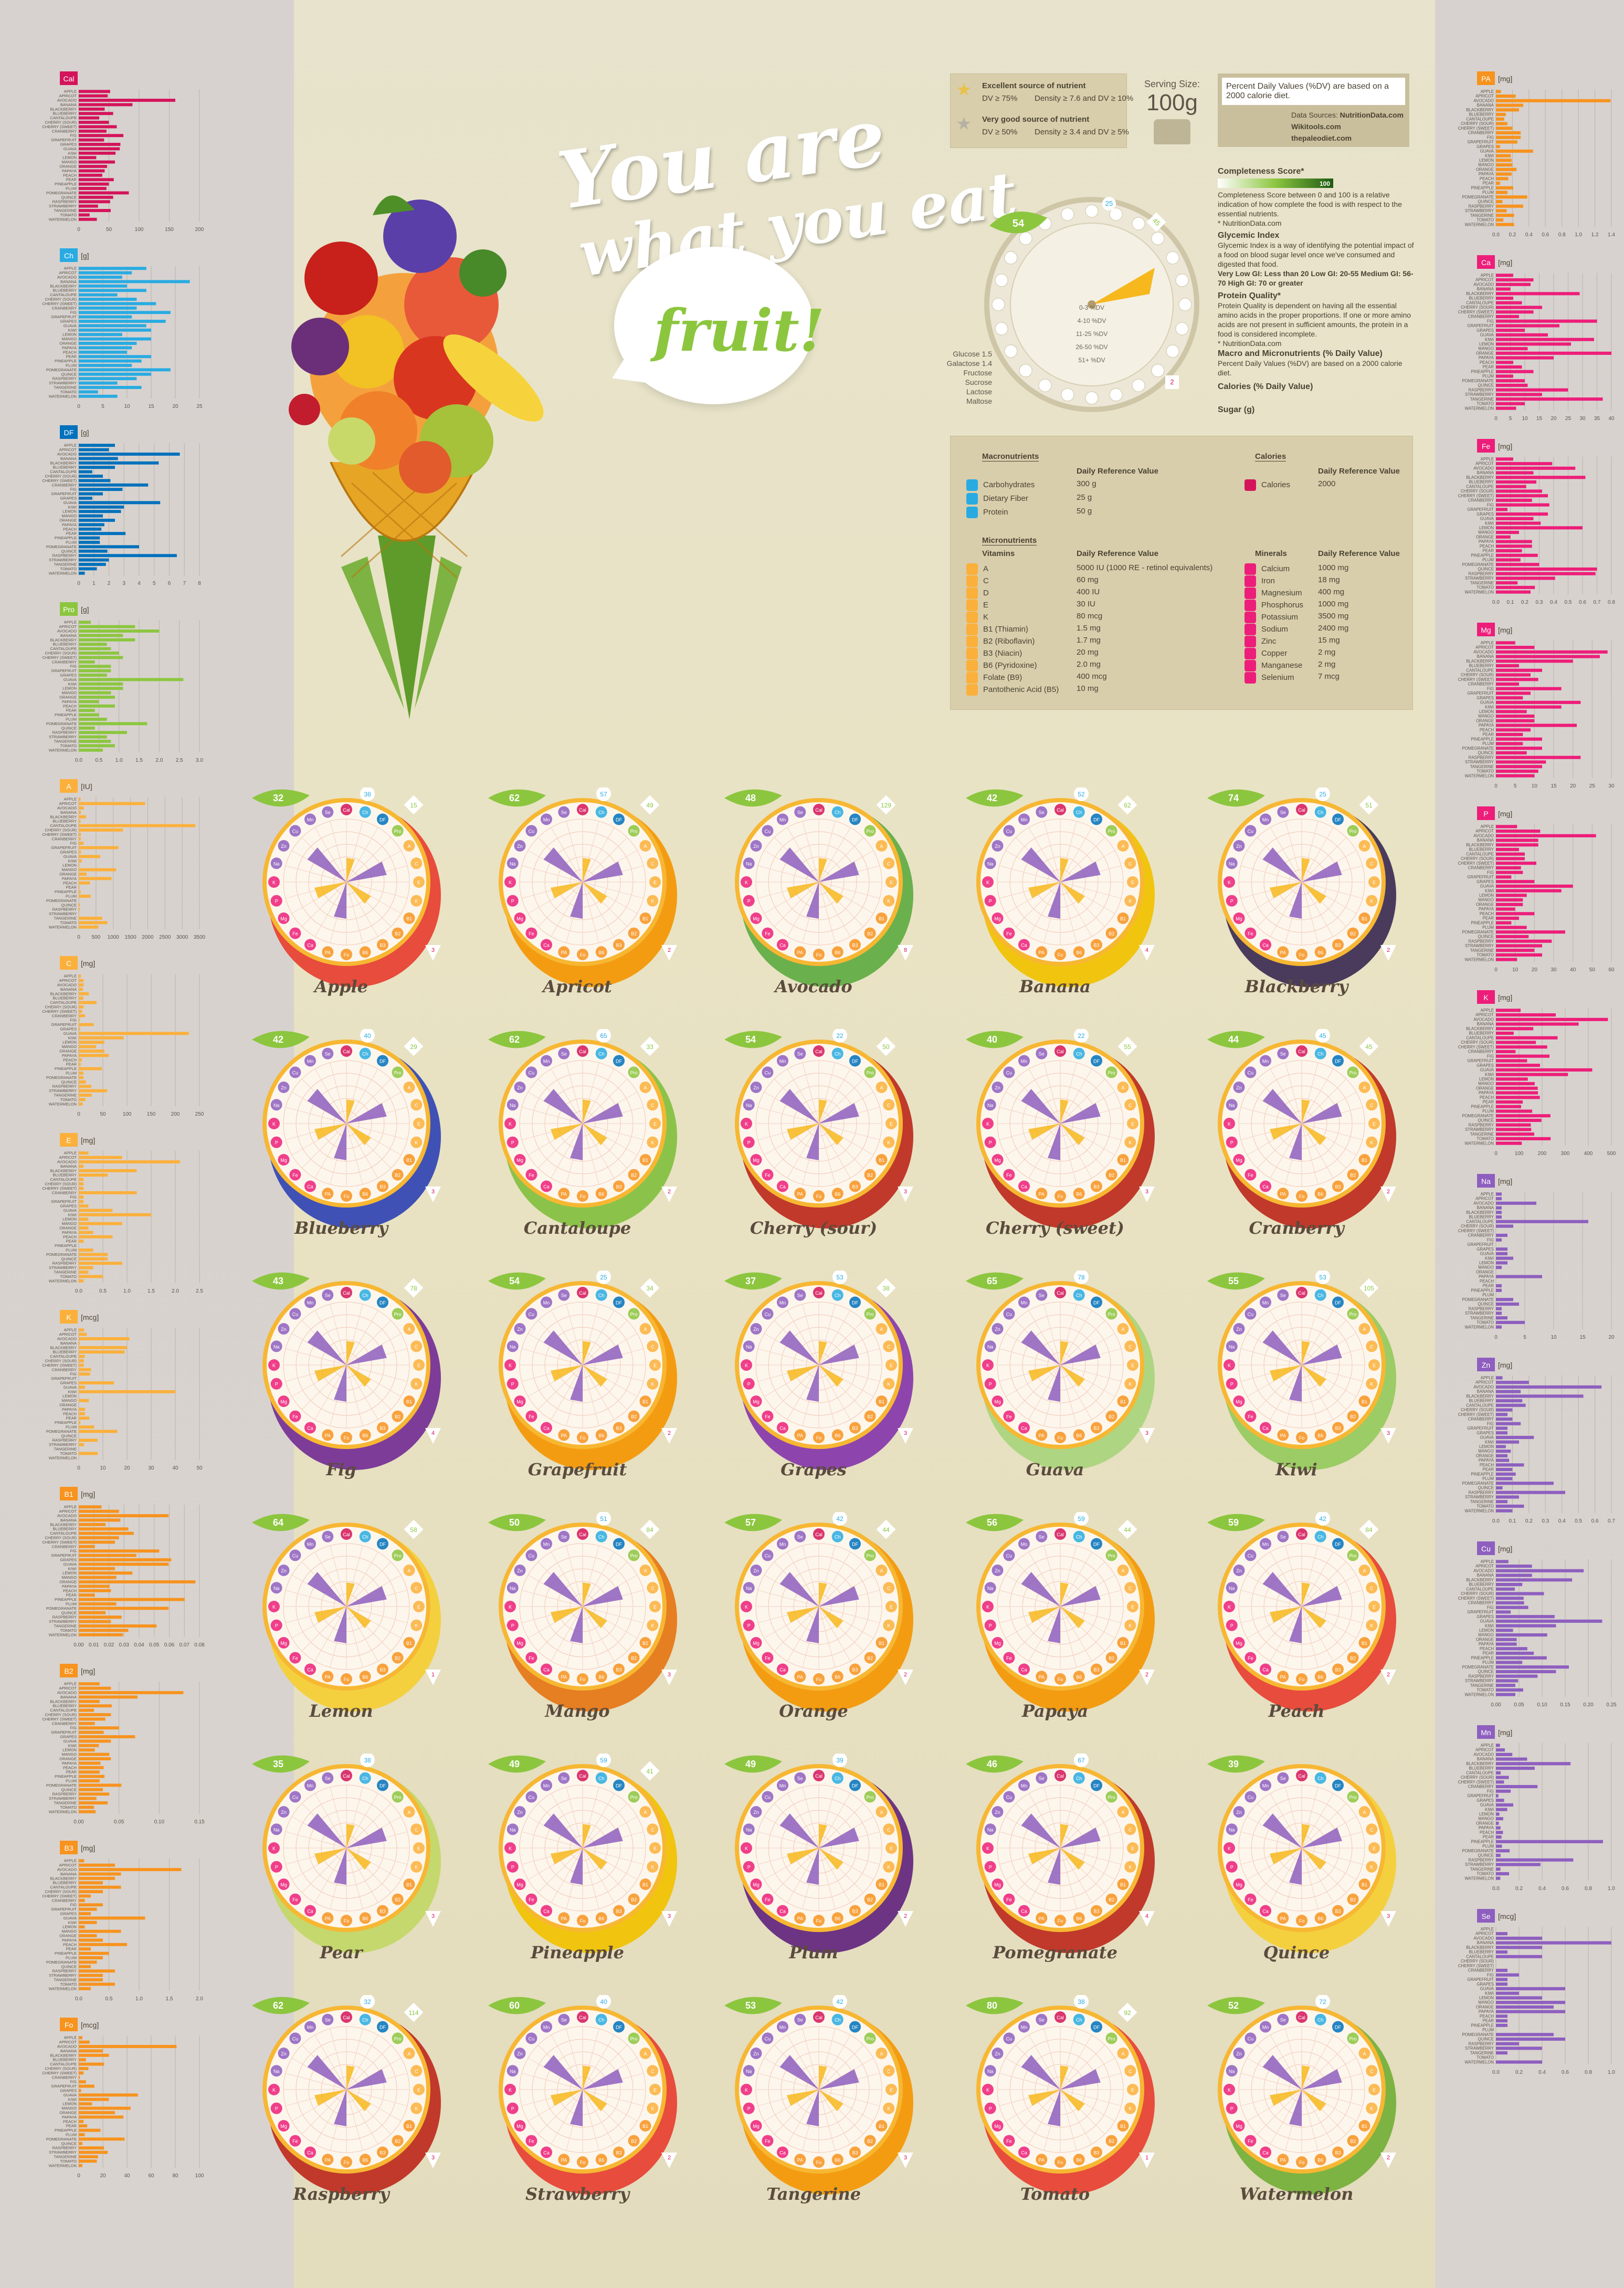 Image resolution: width=1624 pixels, height=2288 pixels. What do you see at coordinates (1116, 395) in the screenshot?
I see `key-nutrient-dot` at bounding box center [1116, 395].